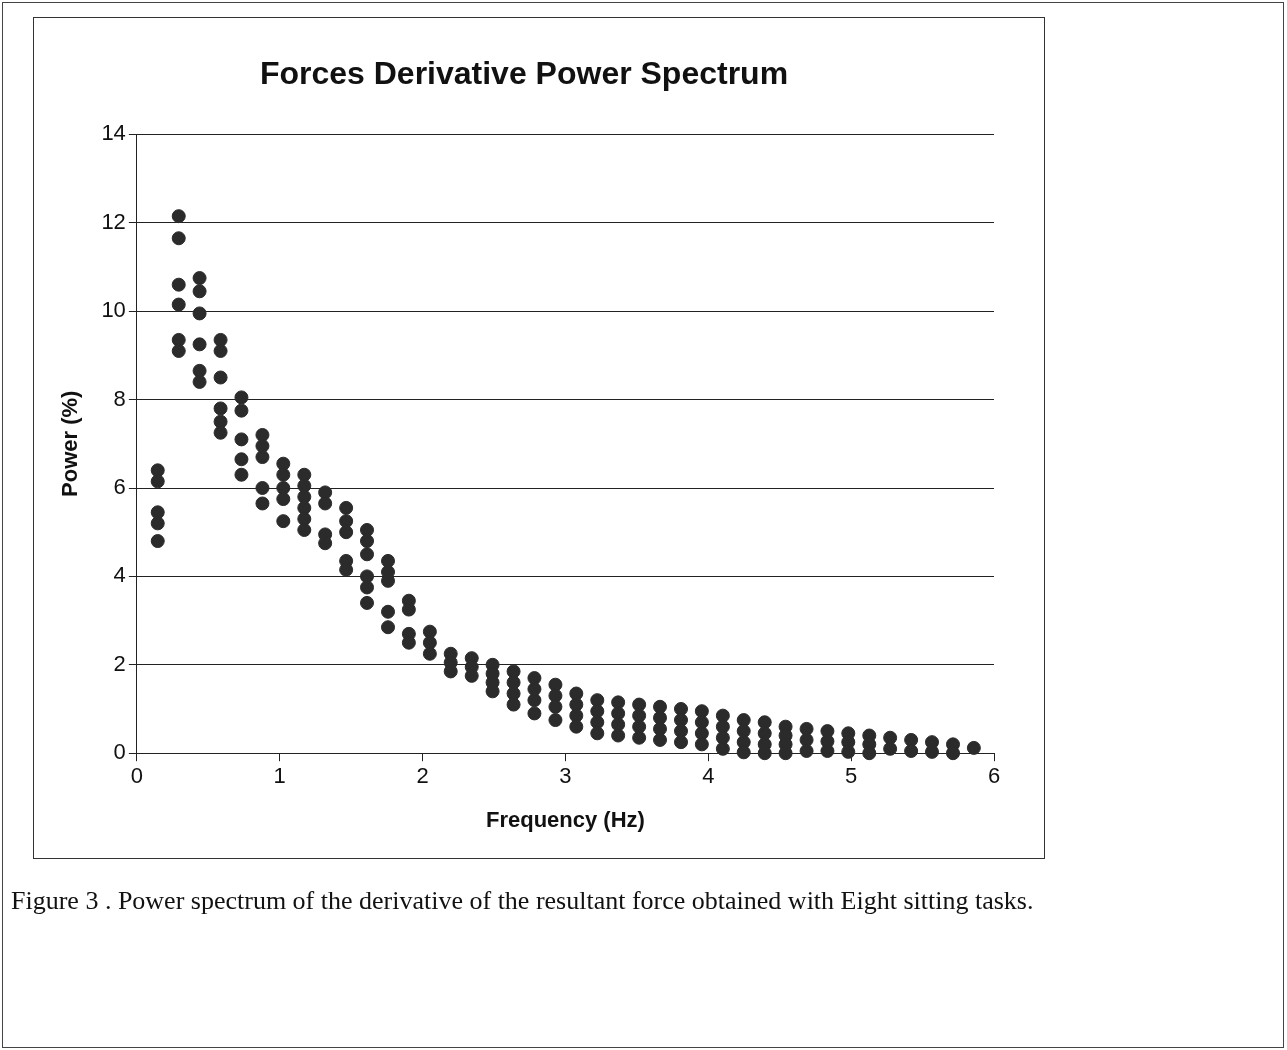 This screenshot has height=1050, width=1287. I want to click on y-tick-label: 6, so click(119, 487).